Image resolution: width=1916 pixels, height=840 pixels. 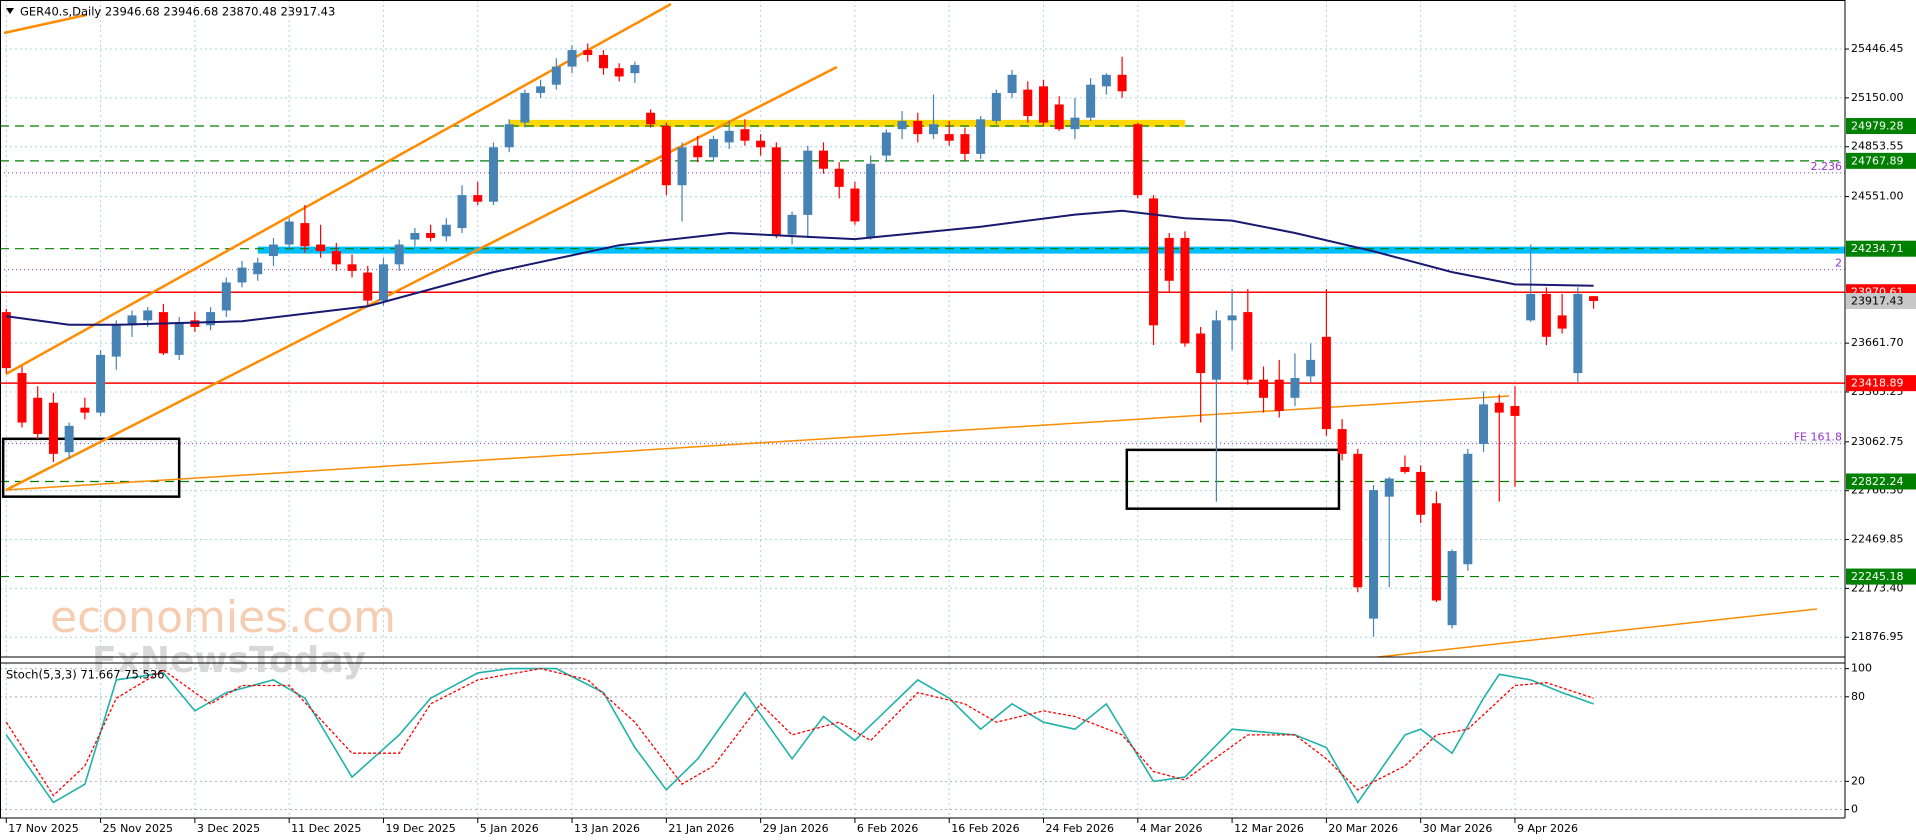 What do you see at coordinates (607, 828) in the screenshot?
I see `x-tick-label: 13 Jan 2026` at bounding box center [607, 828].